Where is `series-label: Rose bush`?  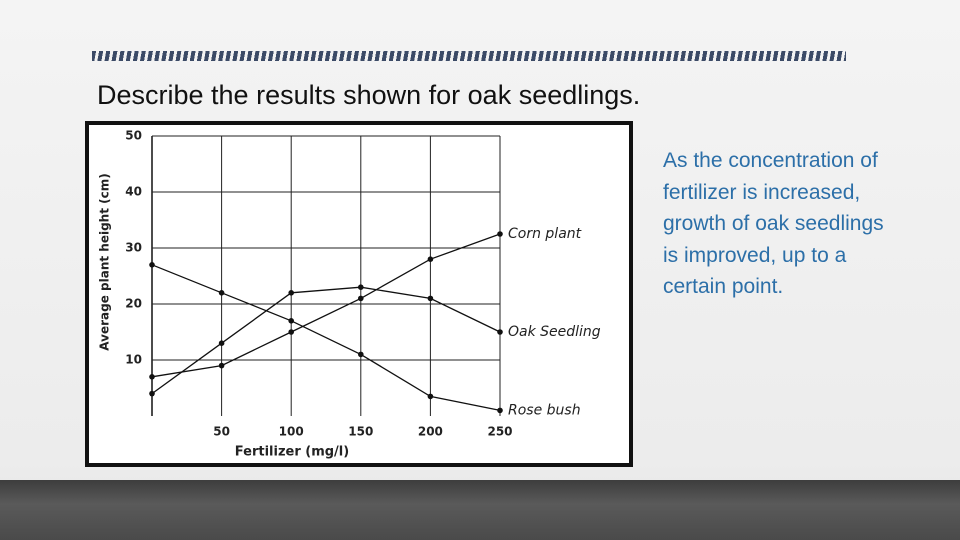 series-label: Rose bush is located at coordinates (544, 410).